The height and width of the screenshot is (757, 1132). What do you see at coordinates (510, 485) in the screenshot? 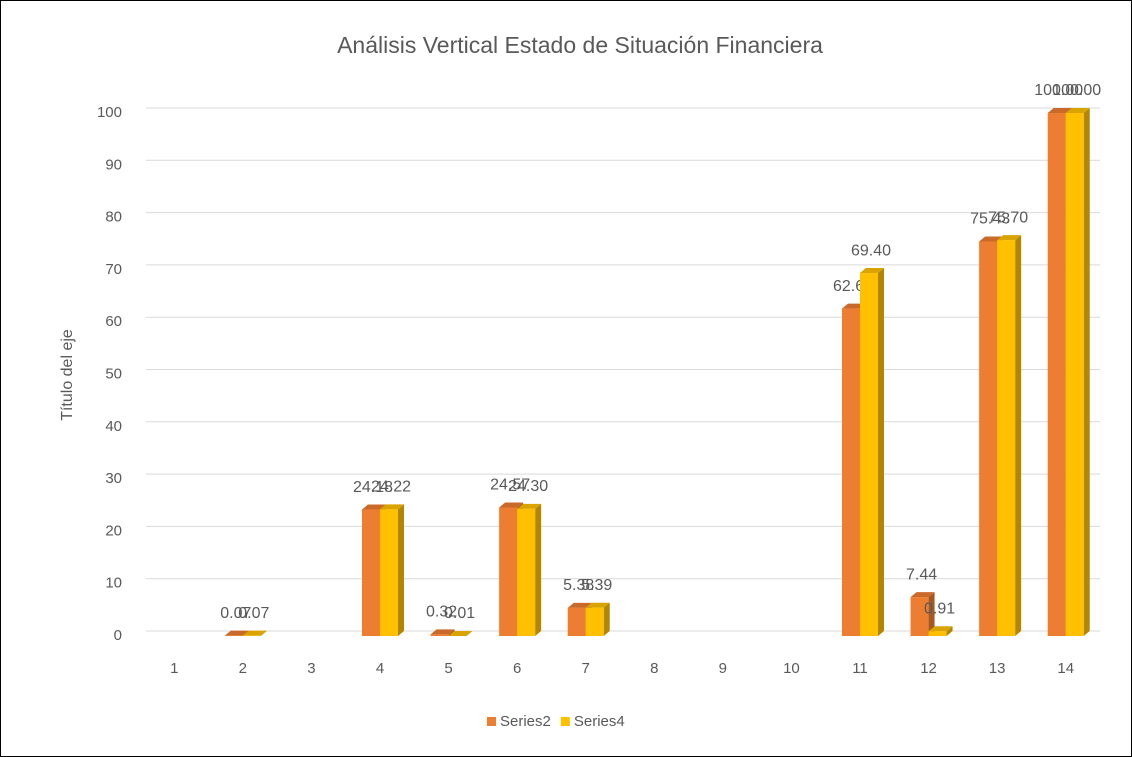
I see `data-label: 24.57` at bounding box center [510, 485].